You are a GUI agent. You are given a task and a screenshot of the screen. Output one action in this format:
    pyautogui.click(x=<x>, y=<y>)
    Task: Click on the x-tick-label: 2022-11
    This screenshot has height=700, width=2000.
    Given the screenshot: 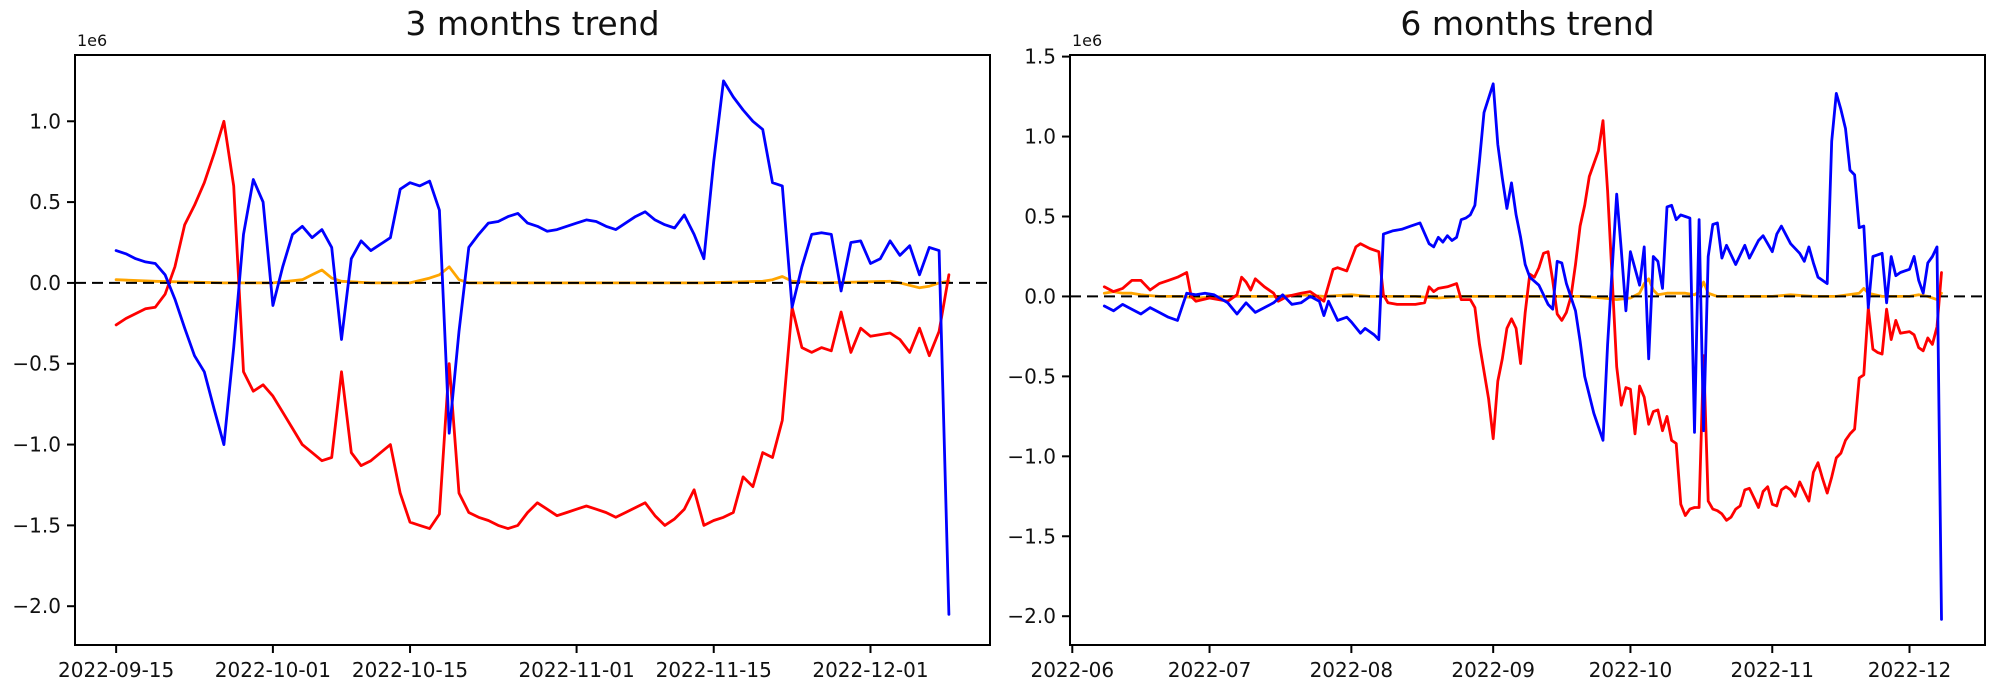 What is the action you would take?
    pyautogui.click(x=1772, y=670)
    